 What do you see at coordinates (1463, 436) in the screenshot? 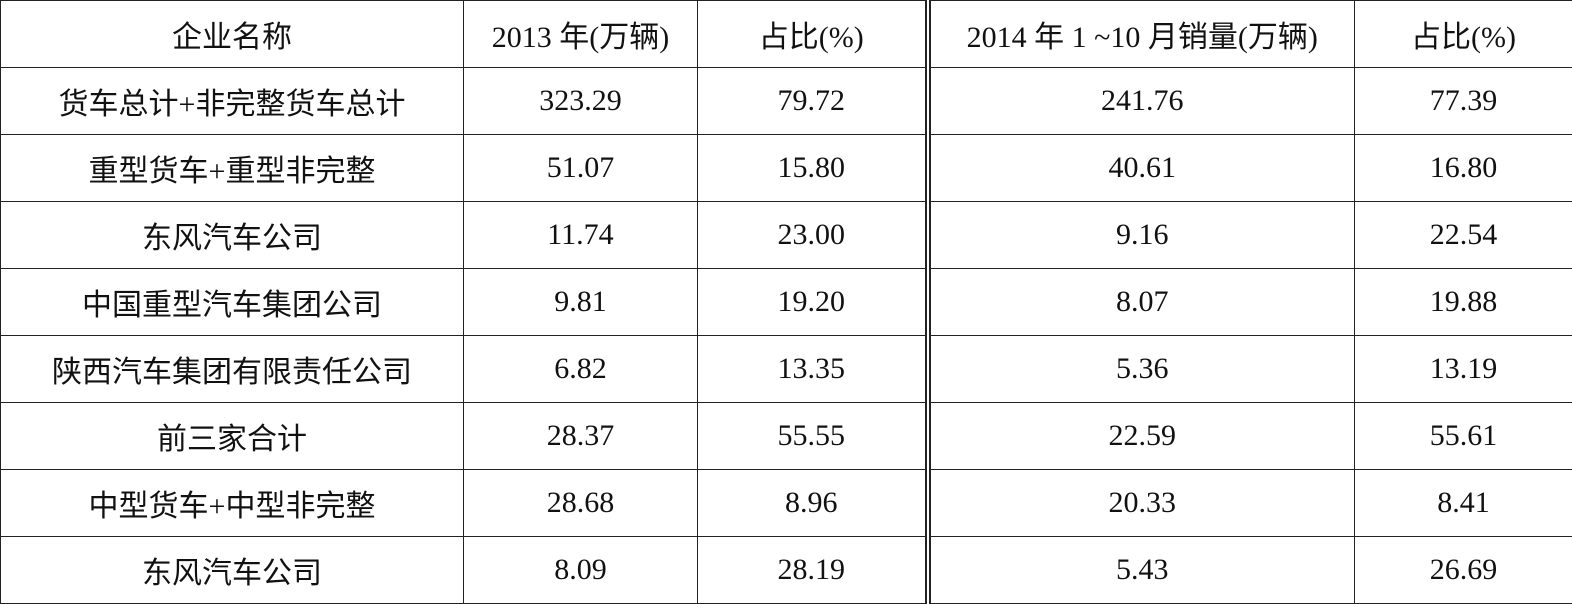
I see `cell: 55.61` at bounding box center [1463, 436].